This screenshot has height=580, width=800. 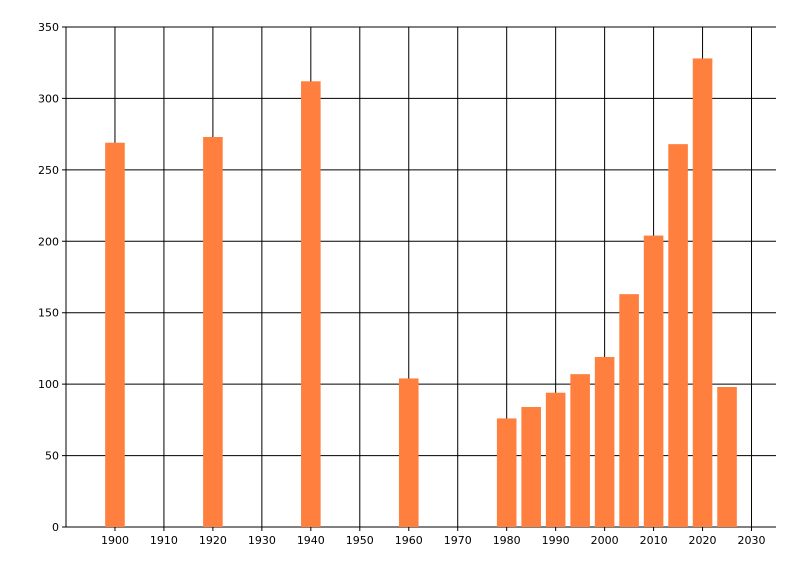 What do you see at coordinates (48, 384) in the screenshot?
I see `y-tick-label: 100` at bounding box center [48, 384].